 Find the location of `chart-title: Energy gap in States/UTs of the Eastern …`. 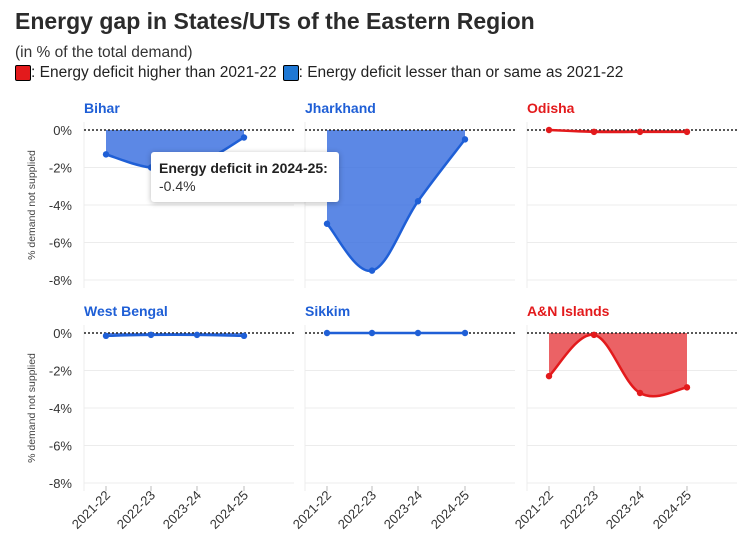

chart-title: Energy gap in States/UTs of the Eastern … is located at coordinates (275, 21).